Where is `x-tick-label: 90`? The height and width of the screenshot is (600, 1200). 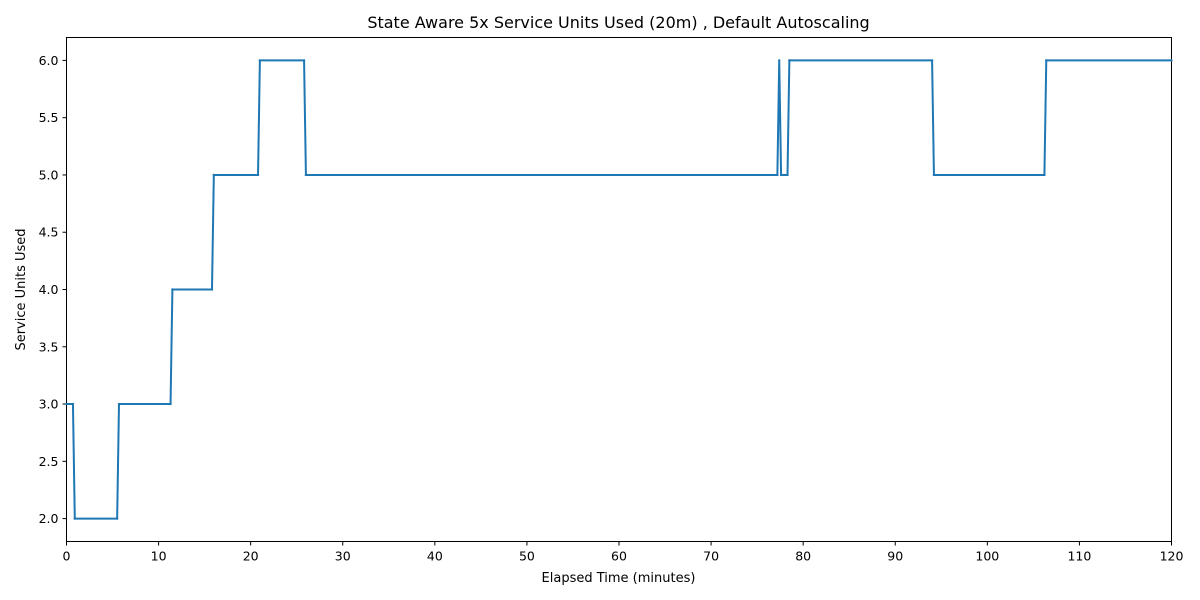
x-tick-label: 90 is located at coordinates (895, 556).